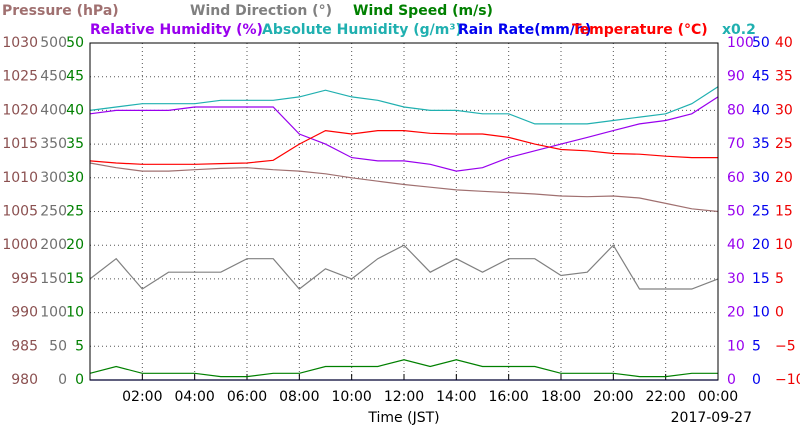 The width and height of the screenshot is (800, 434). I want to click on y-tick-label: 980, so click(24, 380).